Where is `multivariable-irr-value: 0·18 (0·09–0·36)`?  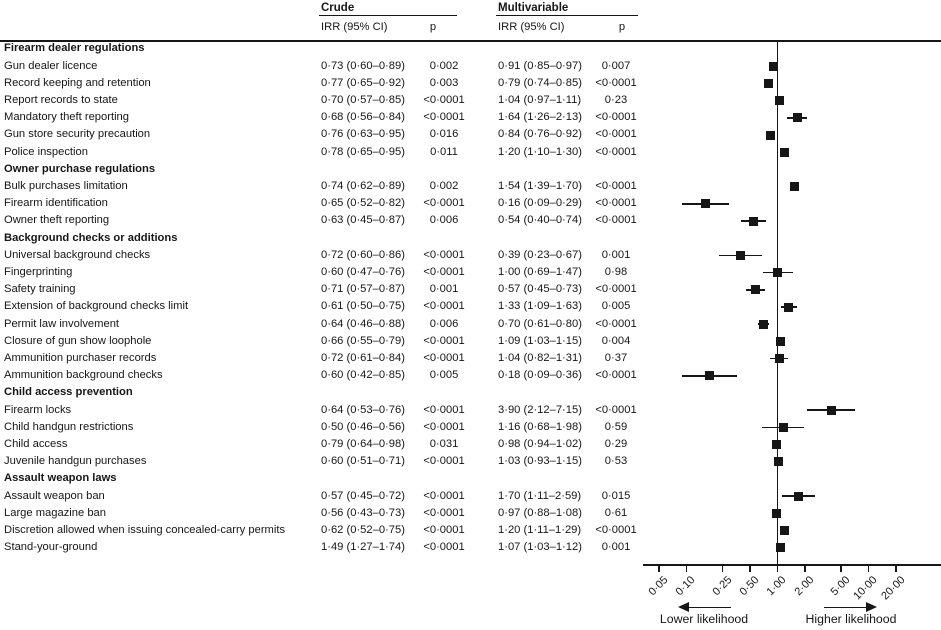
multivariable-irr-value: 0·18 (0·09–0·36) is located at coordinates (540, 375).